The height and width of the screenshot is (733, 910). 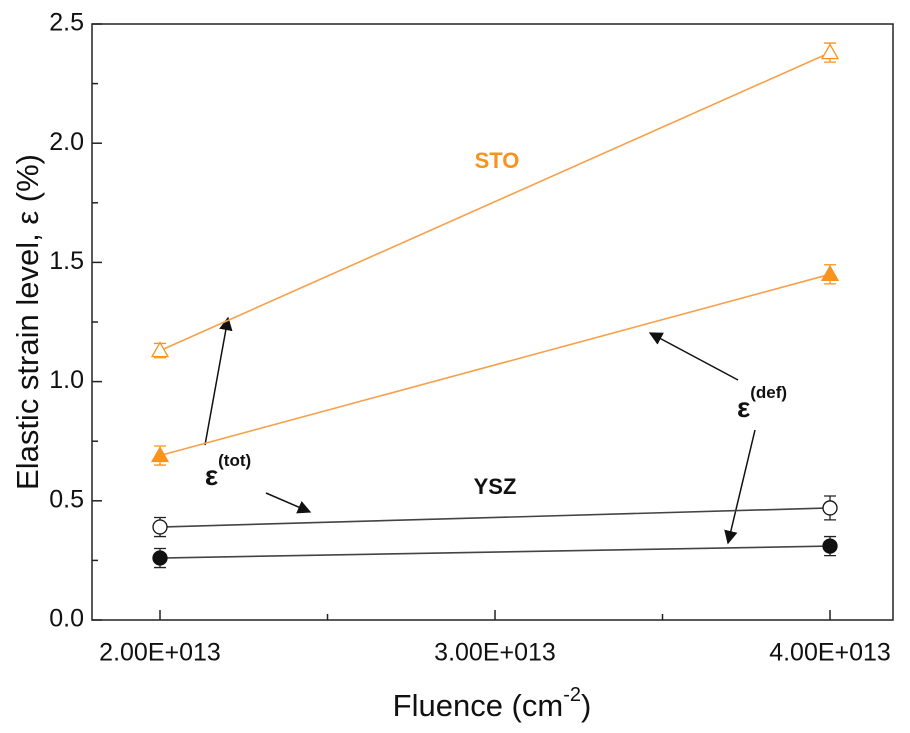 I want to click on annotation: ε(tot), so click(x=228, y=471).